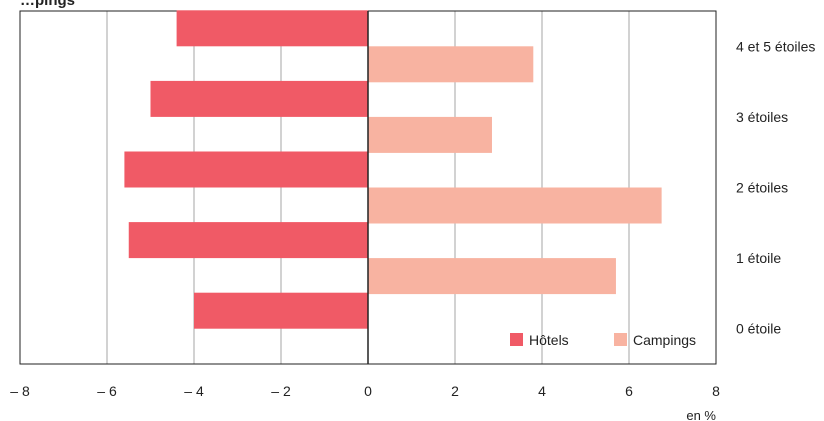  What do you see at coordinates (368, 391) in the screenshot?
I see `x-tick-label: 0` at bounding box center [368, 391].